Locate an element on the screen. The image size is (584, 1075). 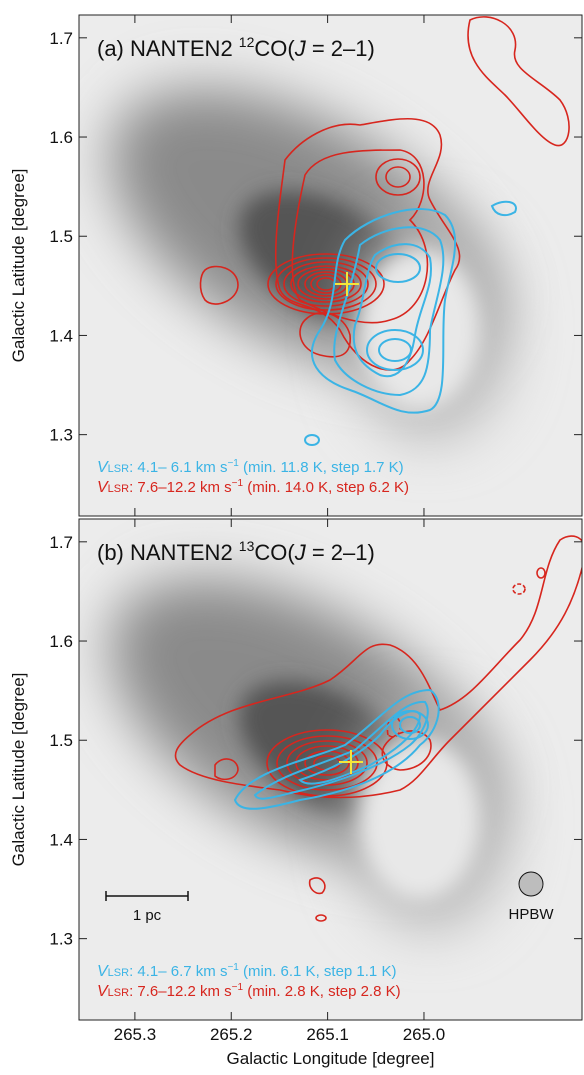
beam-label: HPBW is located at coordinates (532, 914).